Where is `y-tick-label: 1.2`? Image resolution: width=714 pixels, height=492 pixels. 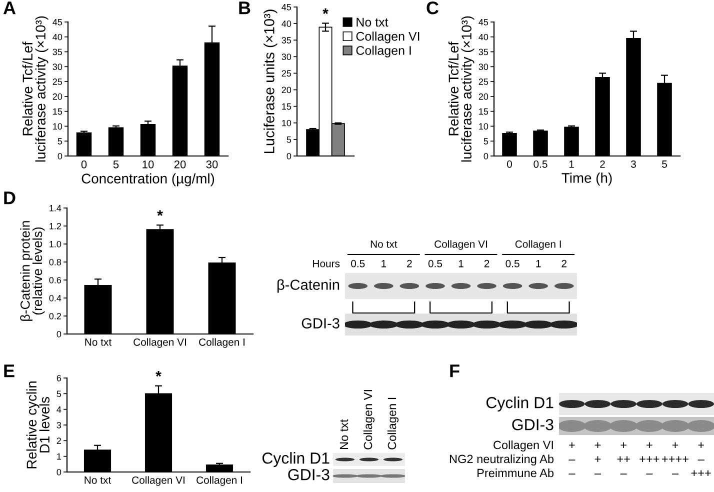
y-tick-label: 1.2 is located at coordinates (55, 226).